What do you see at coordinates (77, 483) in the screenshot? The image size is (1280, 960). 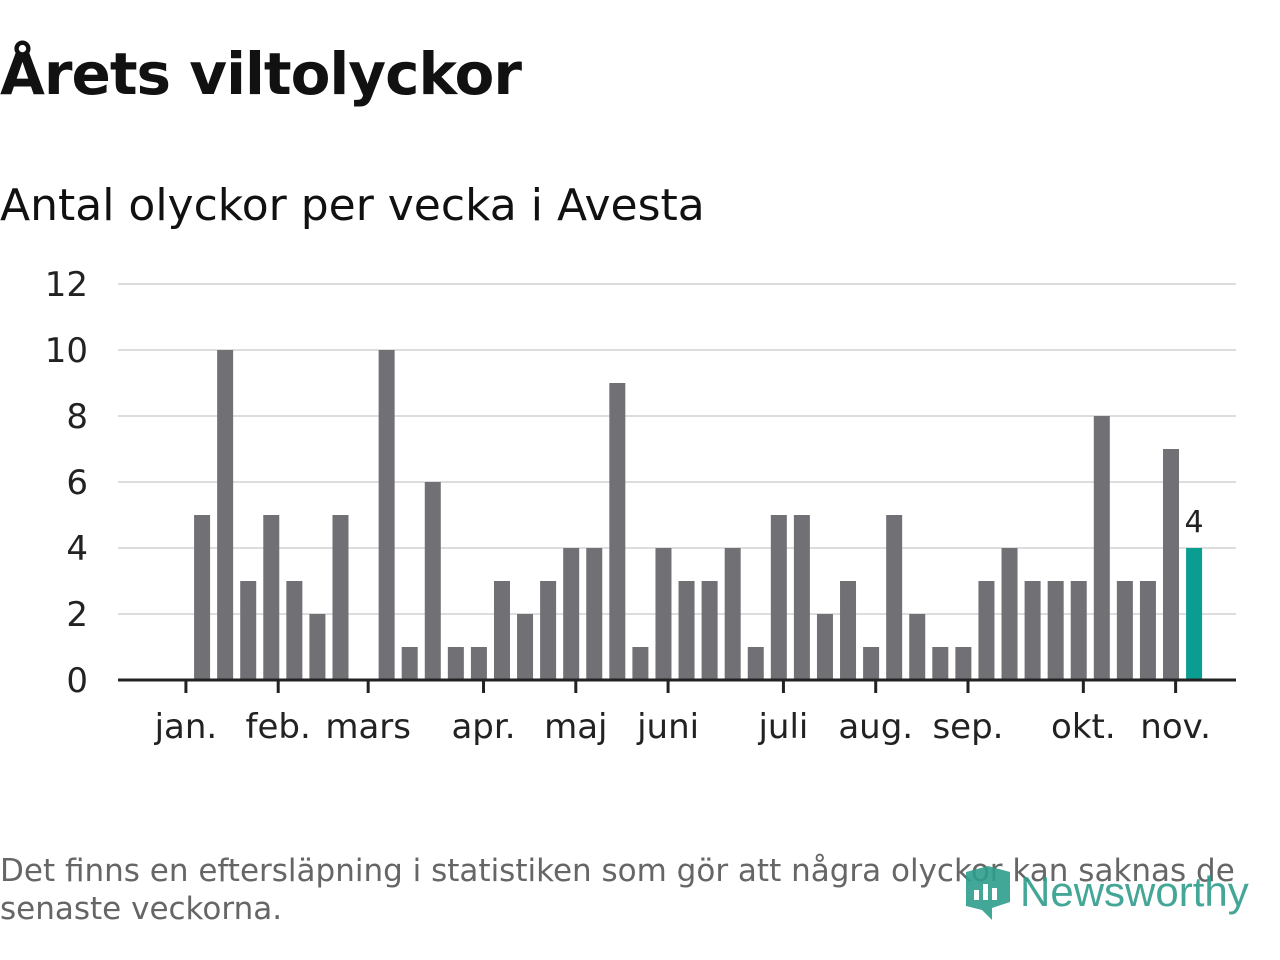 I see `y-tick-label-6: 6` at bounding box center [77, 483].